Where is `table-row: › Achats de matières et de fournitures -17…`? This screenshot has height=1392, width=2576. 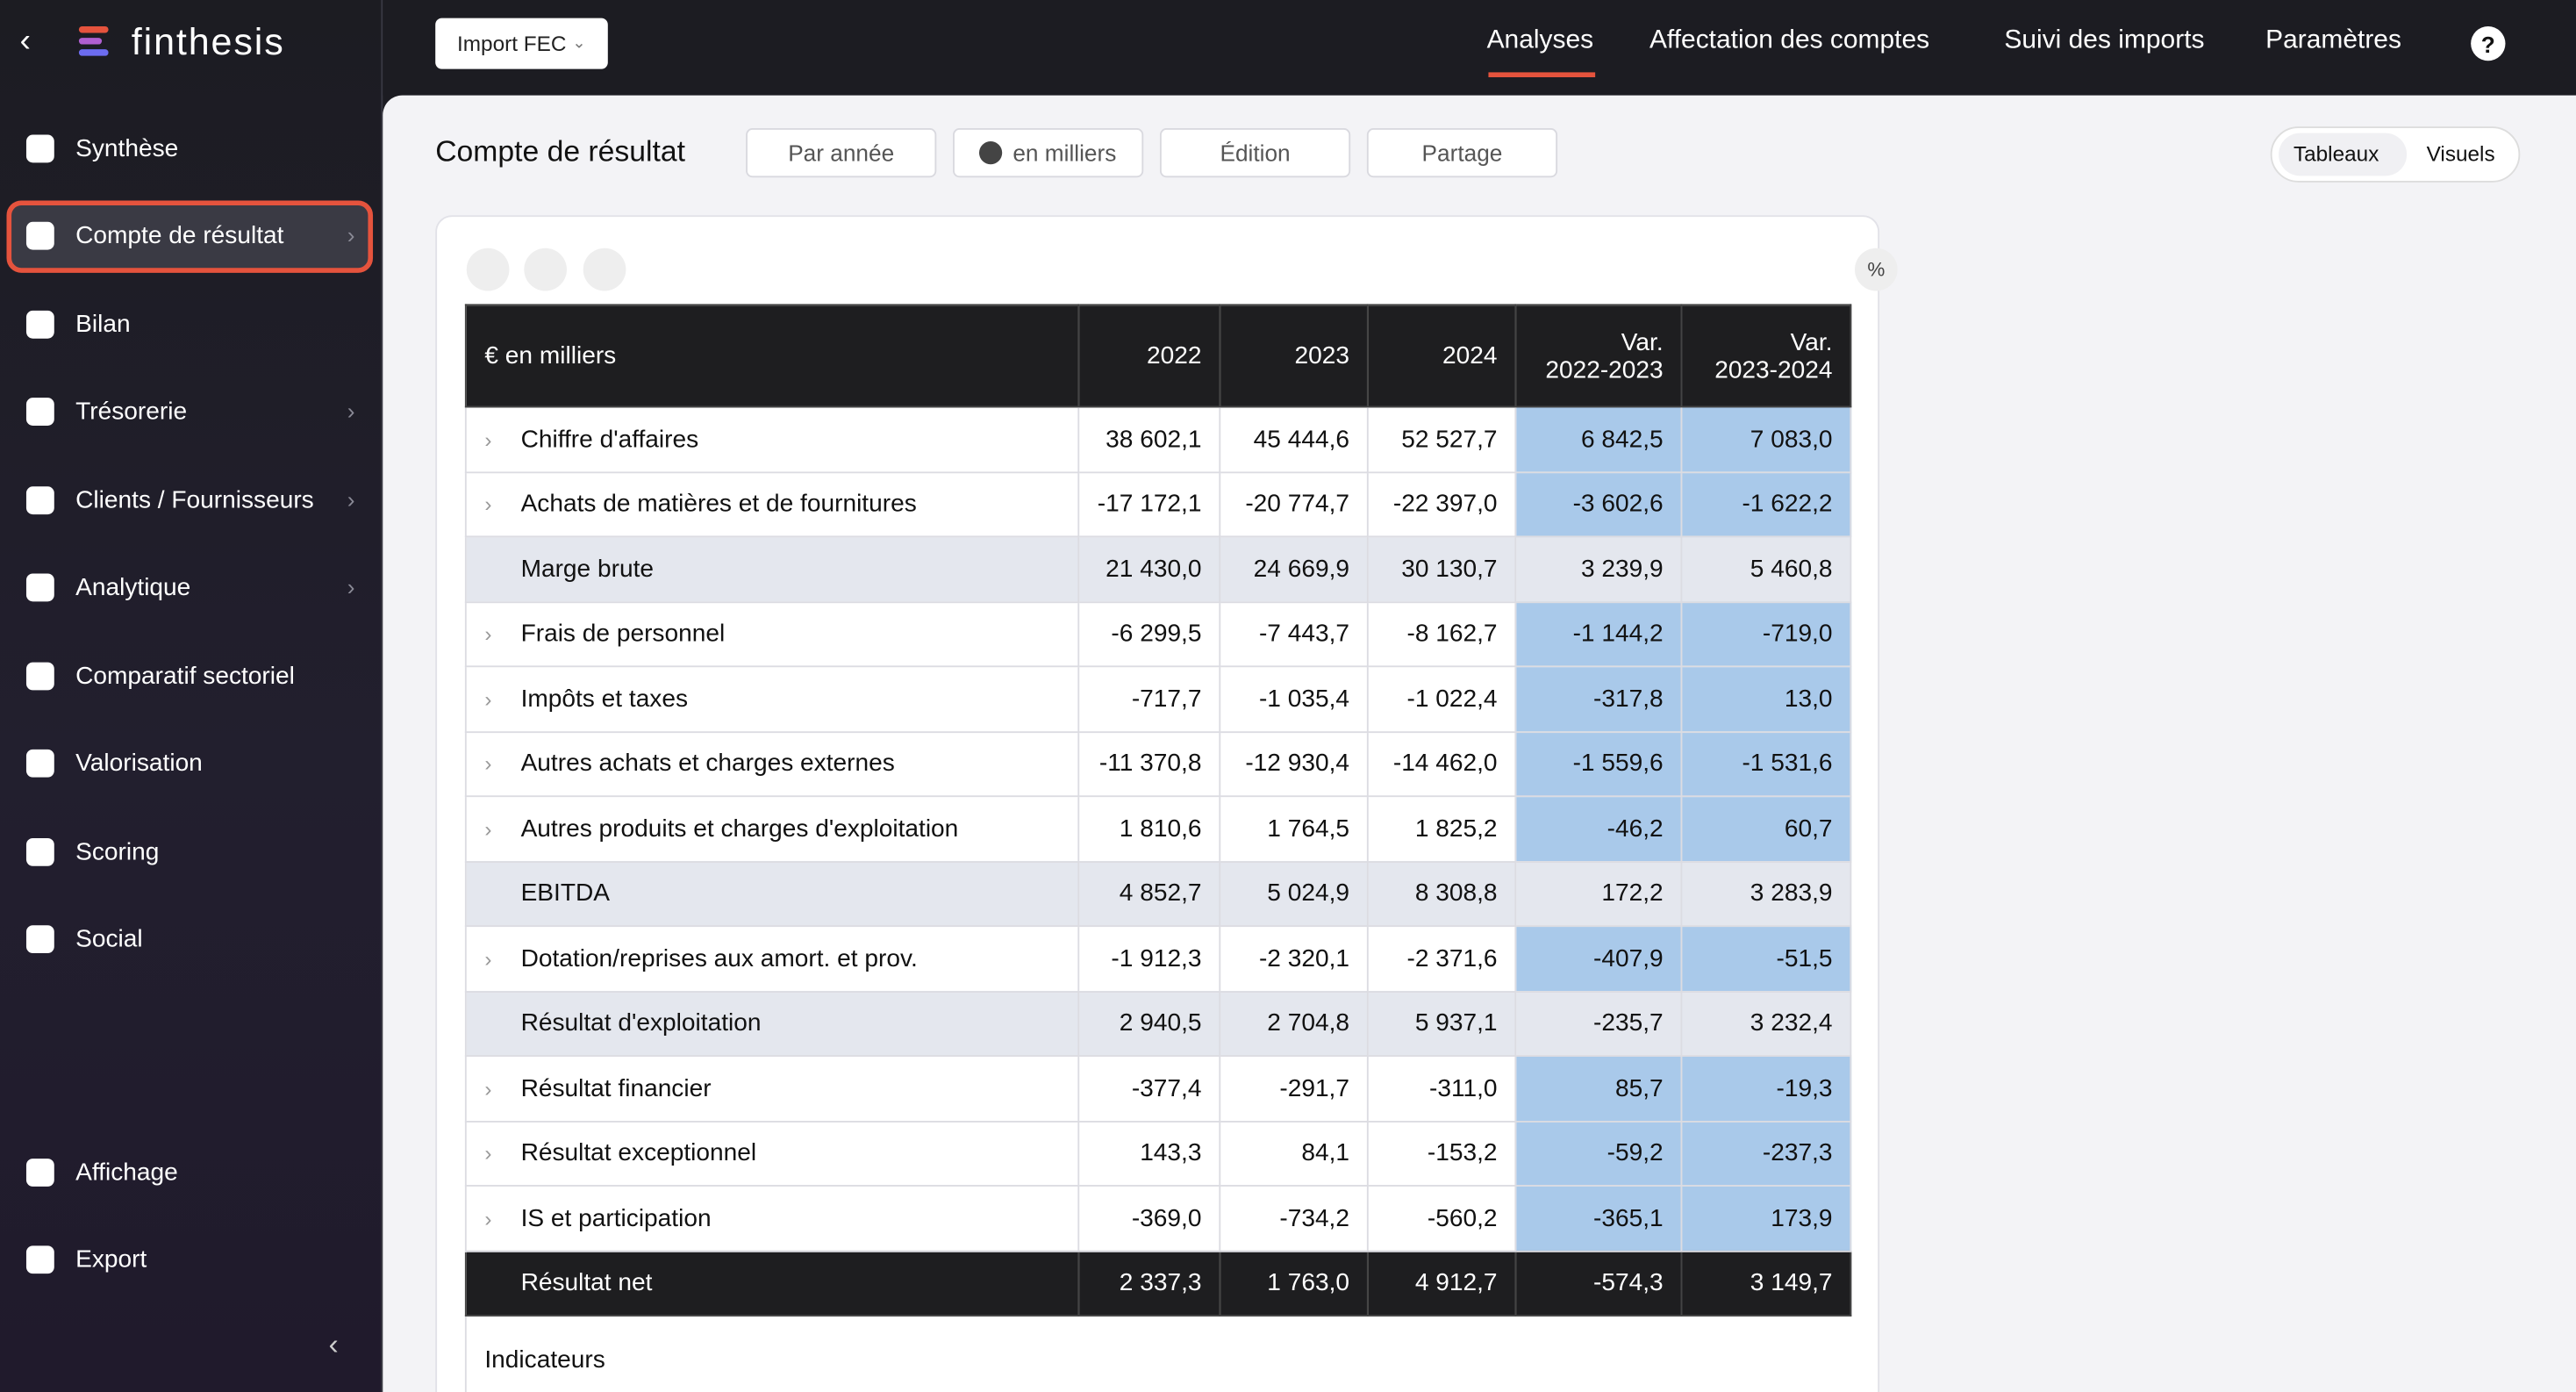 table-row: › Achats de matières et de fournitures -17… is located at coordinates (1158, 504).